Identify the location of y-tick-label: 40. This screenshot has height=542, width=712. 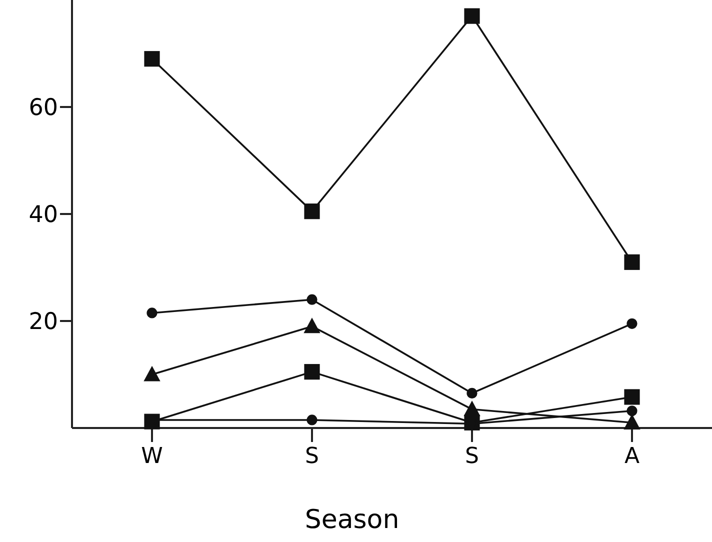
(43, 215).